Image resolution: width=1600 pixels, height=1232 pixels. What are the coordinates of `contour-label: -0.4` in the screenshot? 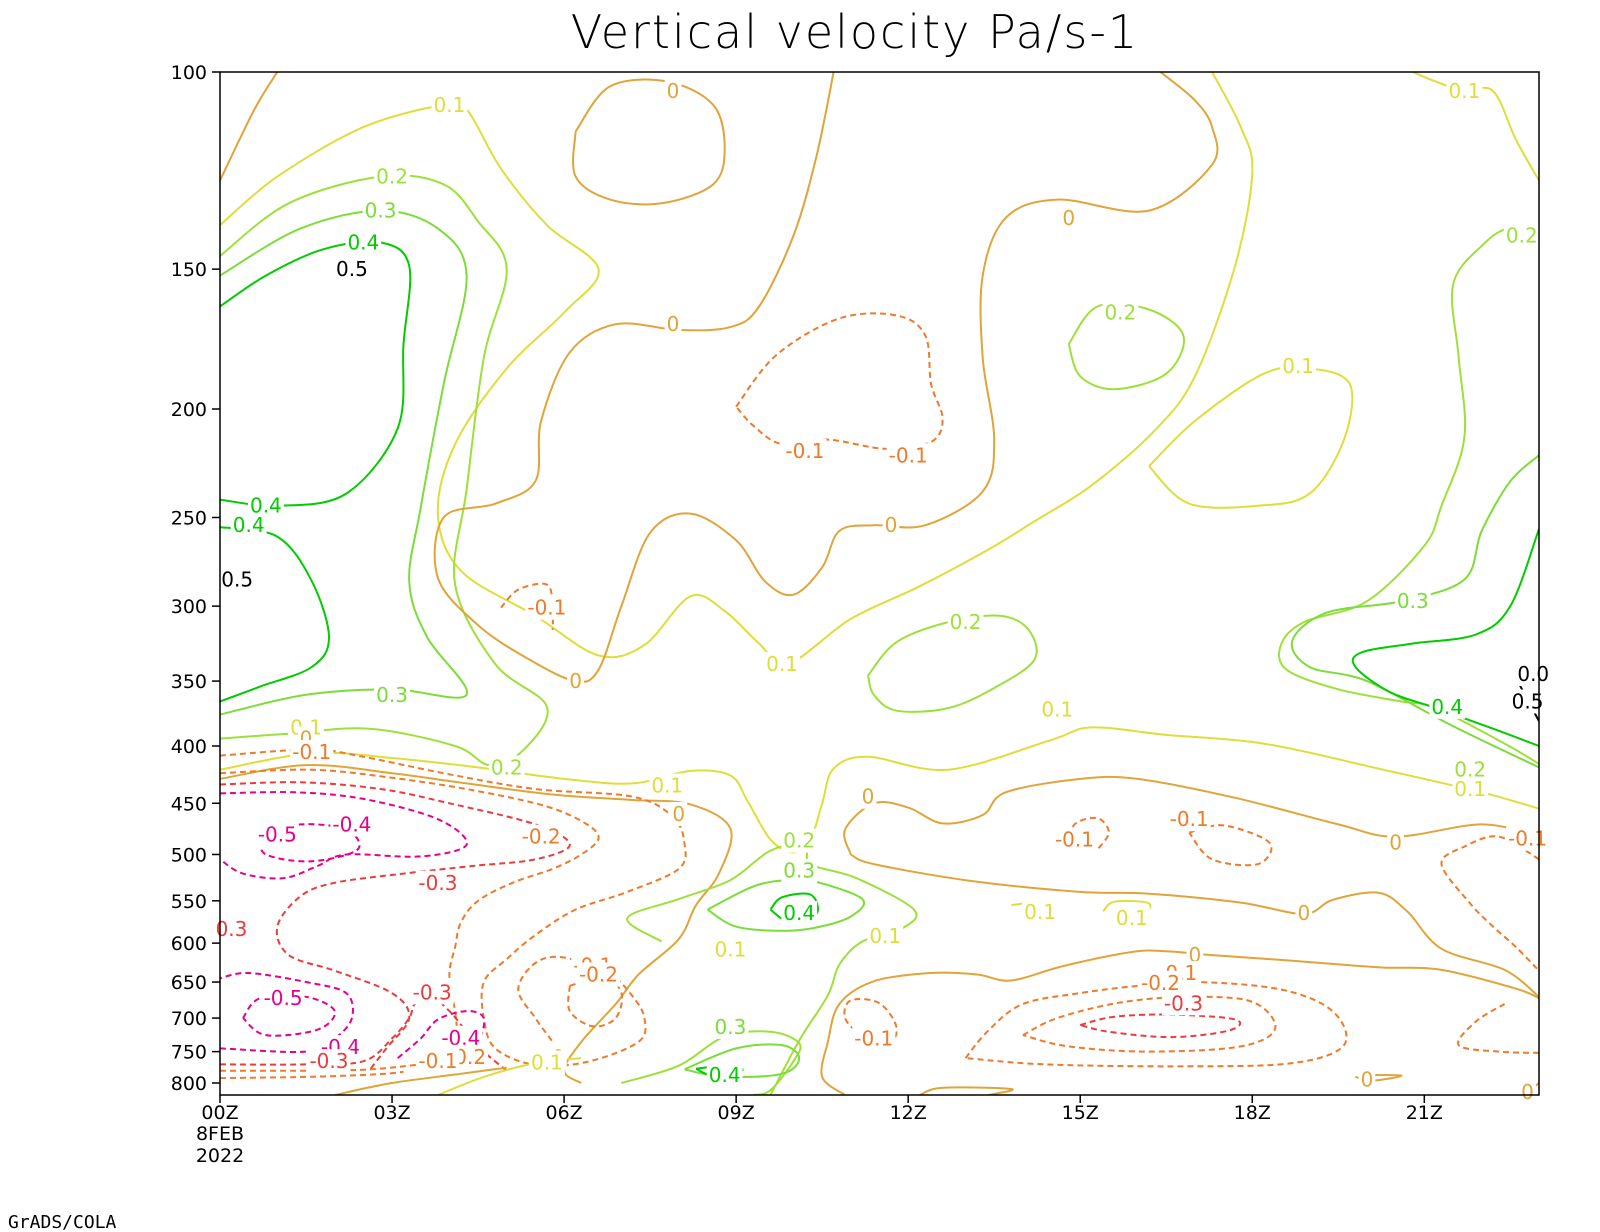 It's located at (351, 824).